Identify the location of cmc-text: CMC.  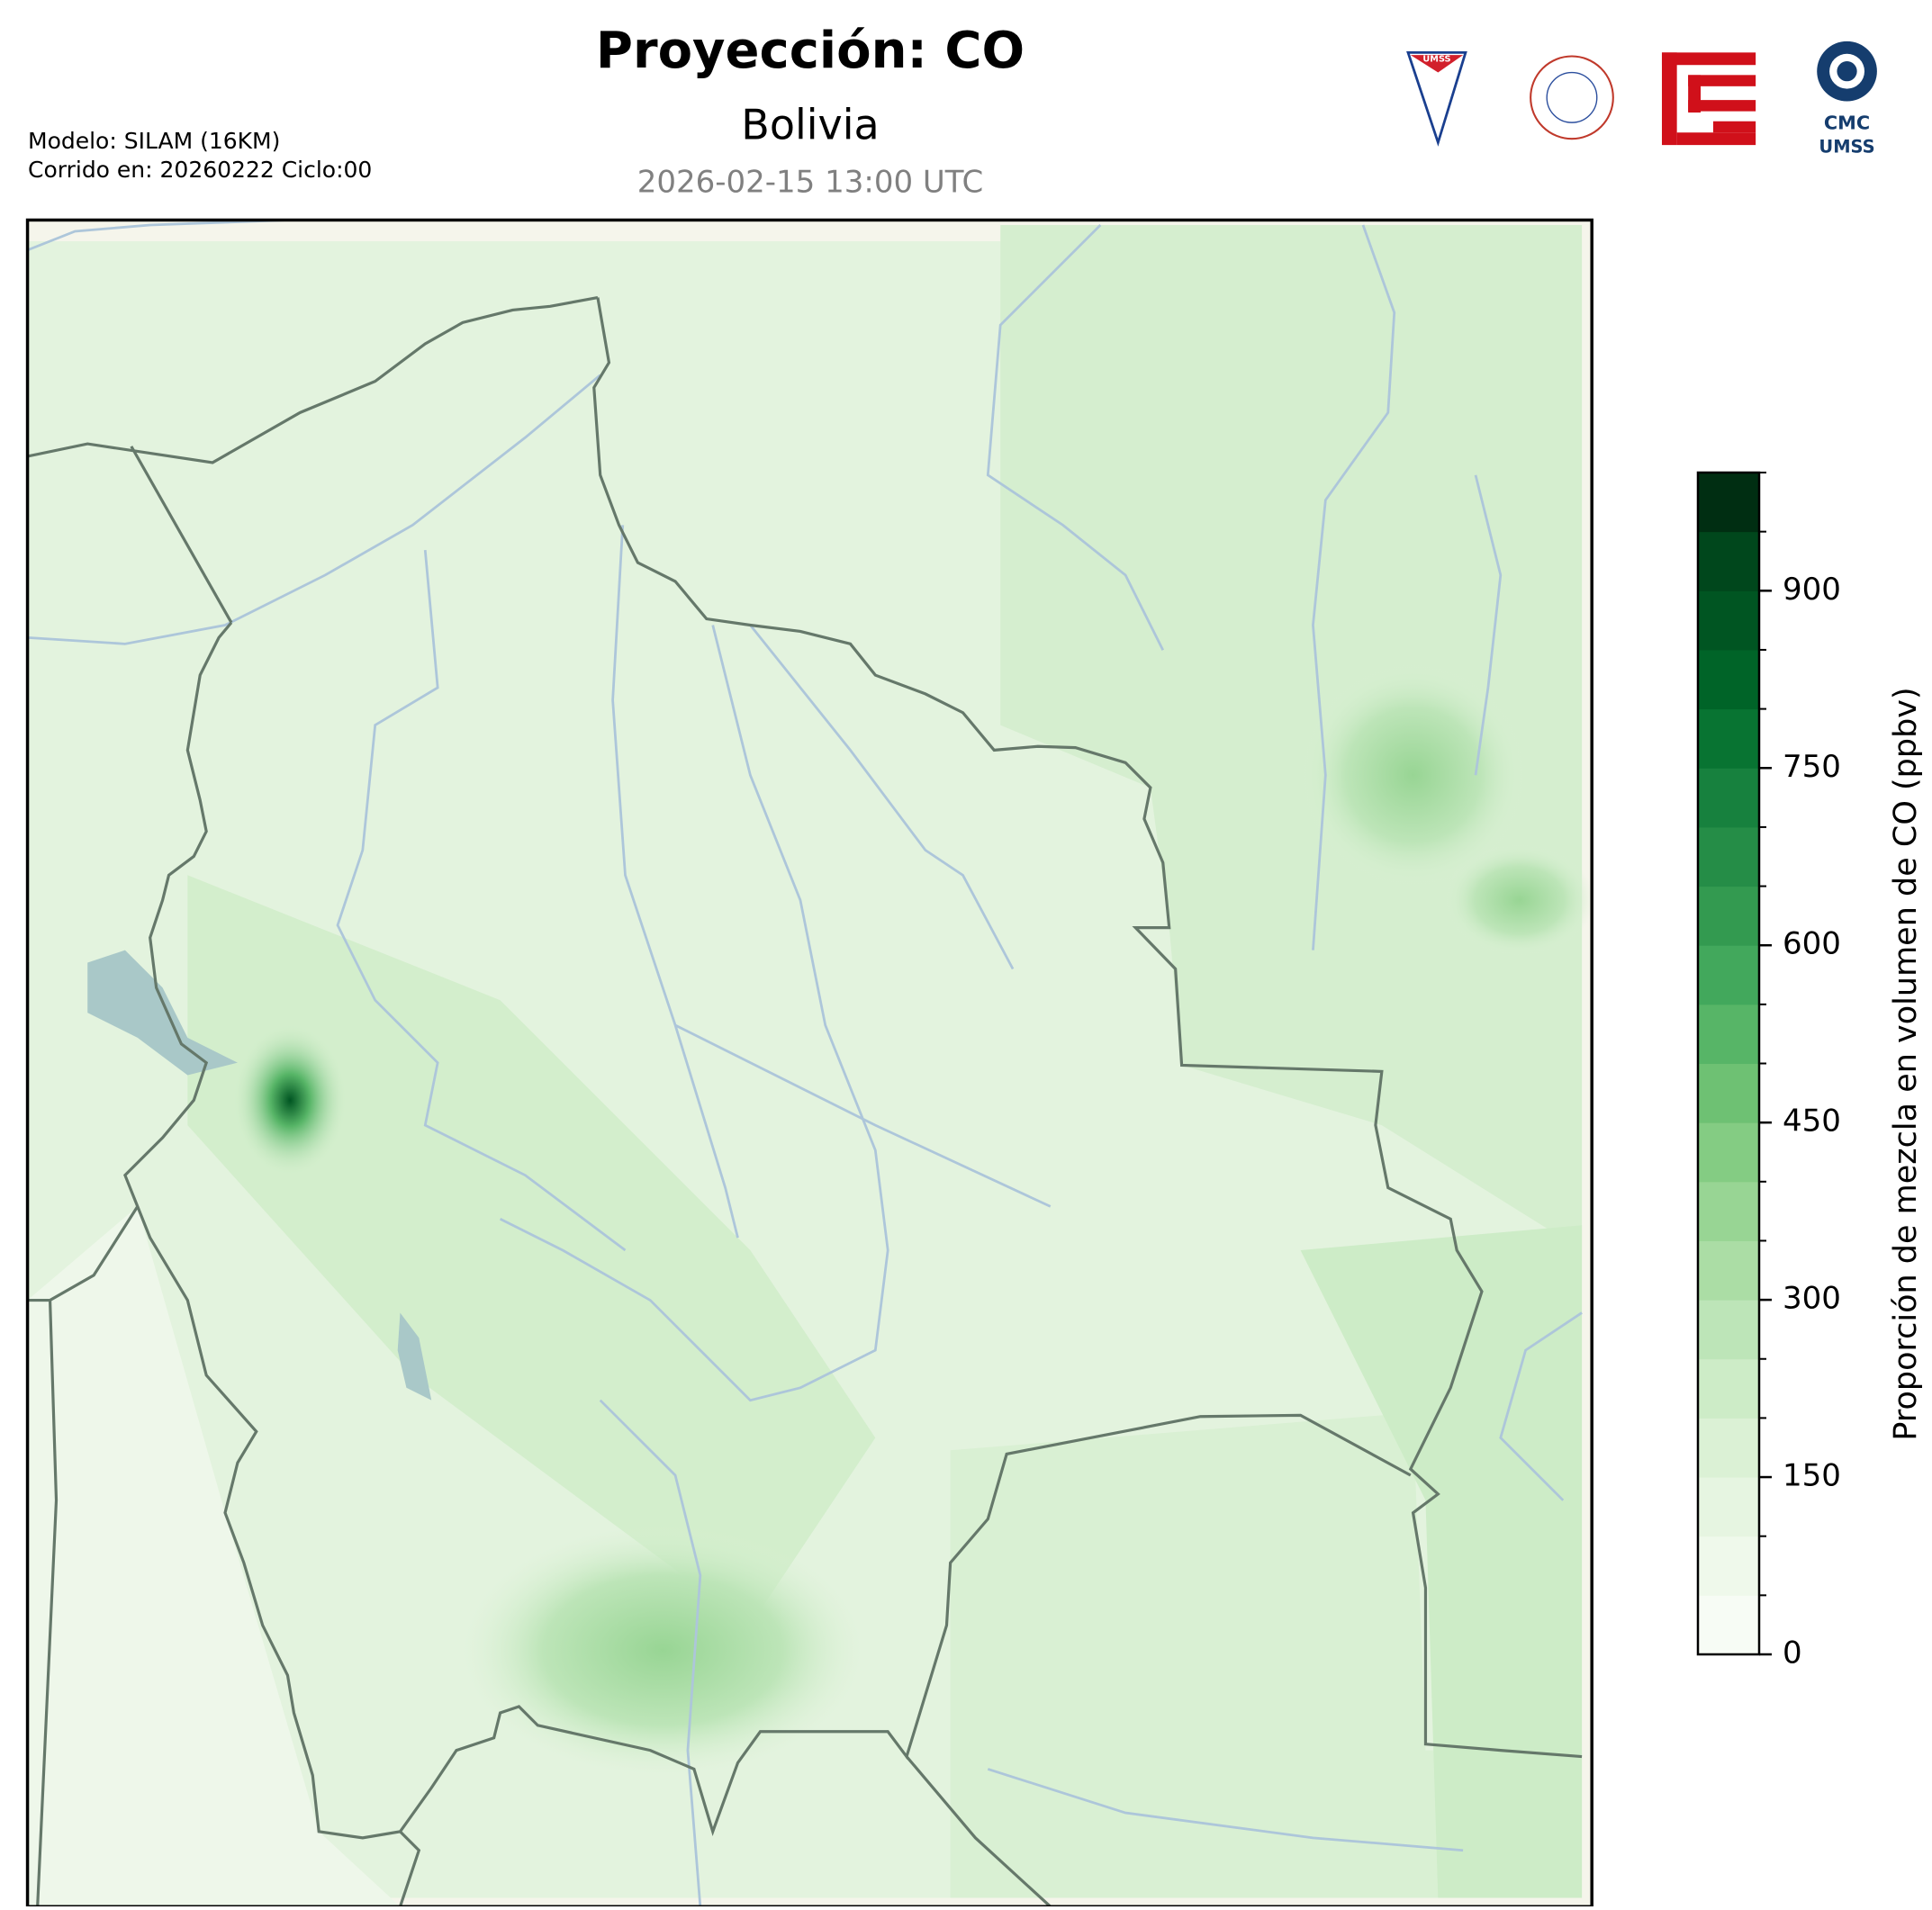
(1847, 123).